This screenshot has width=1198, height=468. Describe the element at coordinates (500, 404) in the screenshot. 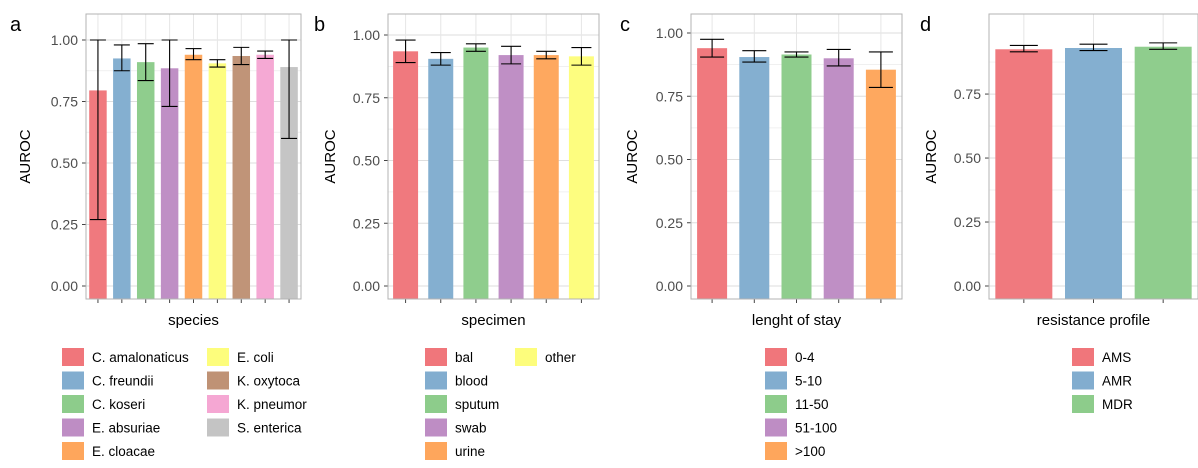

I see `legend: bal blood sputum swab urine other` at that location.